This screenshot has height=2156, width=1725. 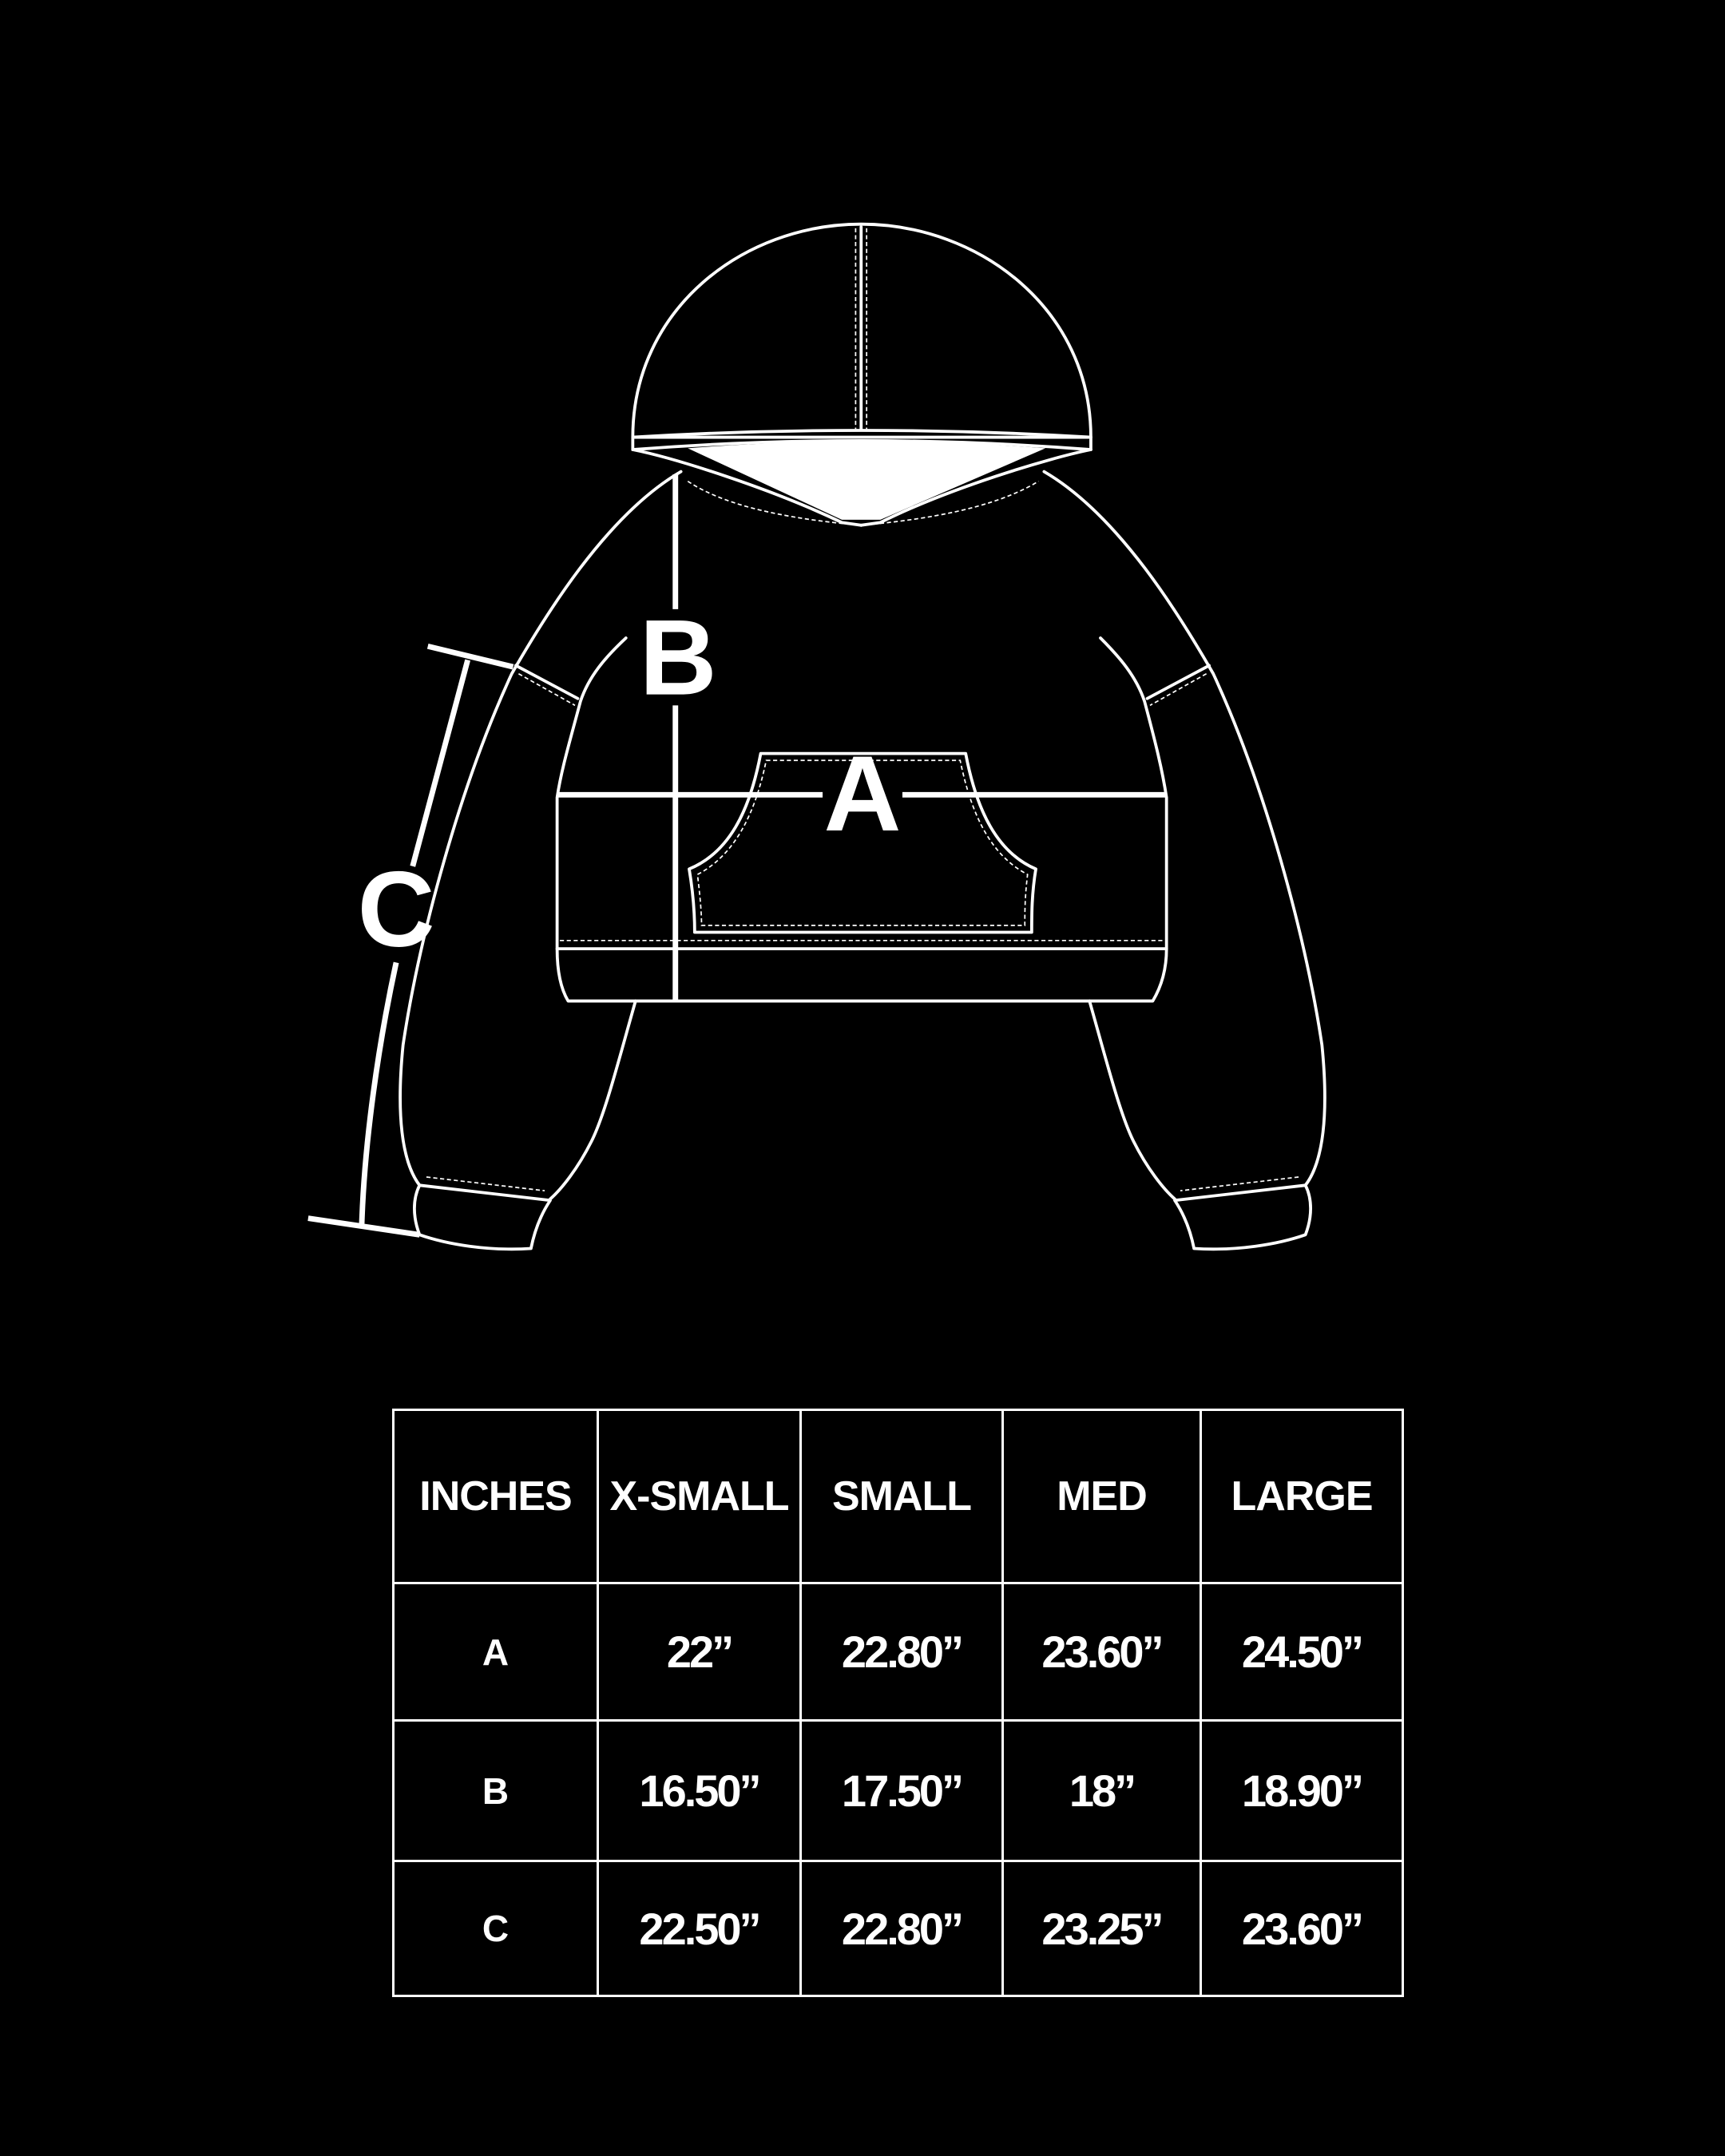 What do you see at coordinates (902, 1496) in the screenshot?
I see `header-size: SMALL` at bounding box center [902, 1496].